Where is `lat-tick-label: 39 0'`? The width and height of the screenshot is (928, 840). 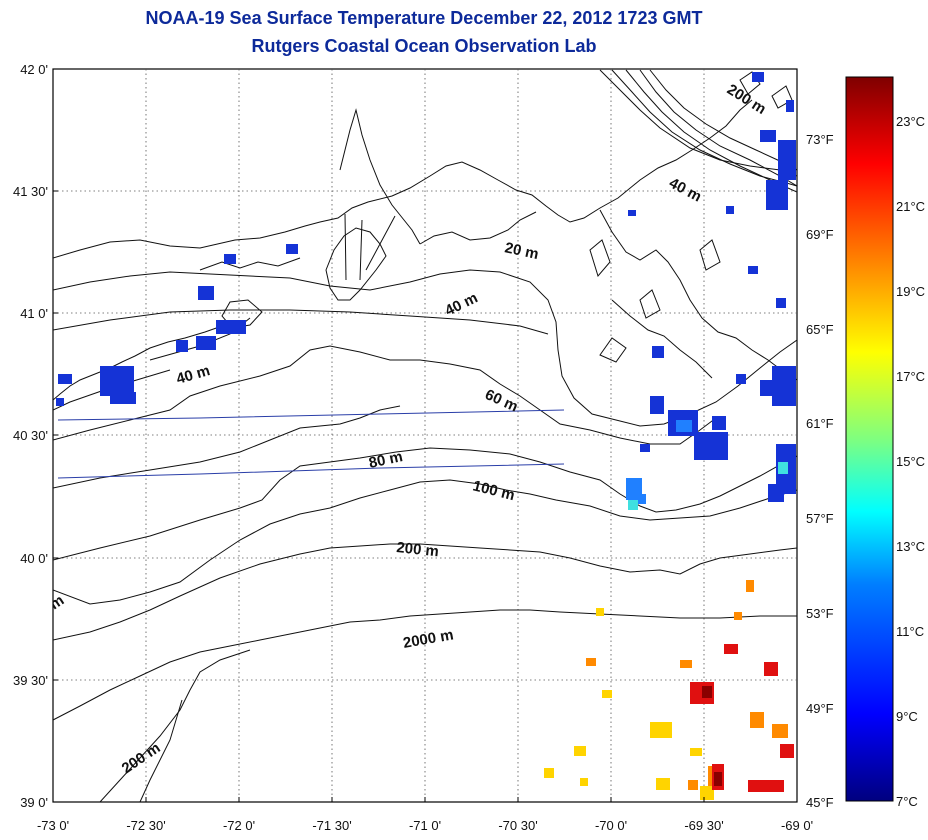 lat-tick-label: 39 0' is located at coordinates (34, 802).